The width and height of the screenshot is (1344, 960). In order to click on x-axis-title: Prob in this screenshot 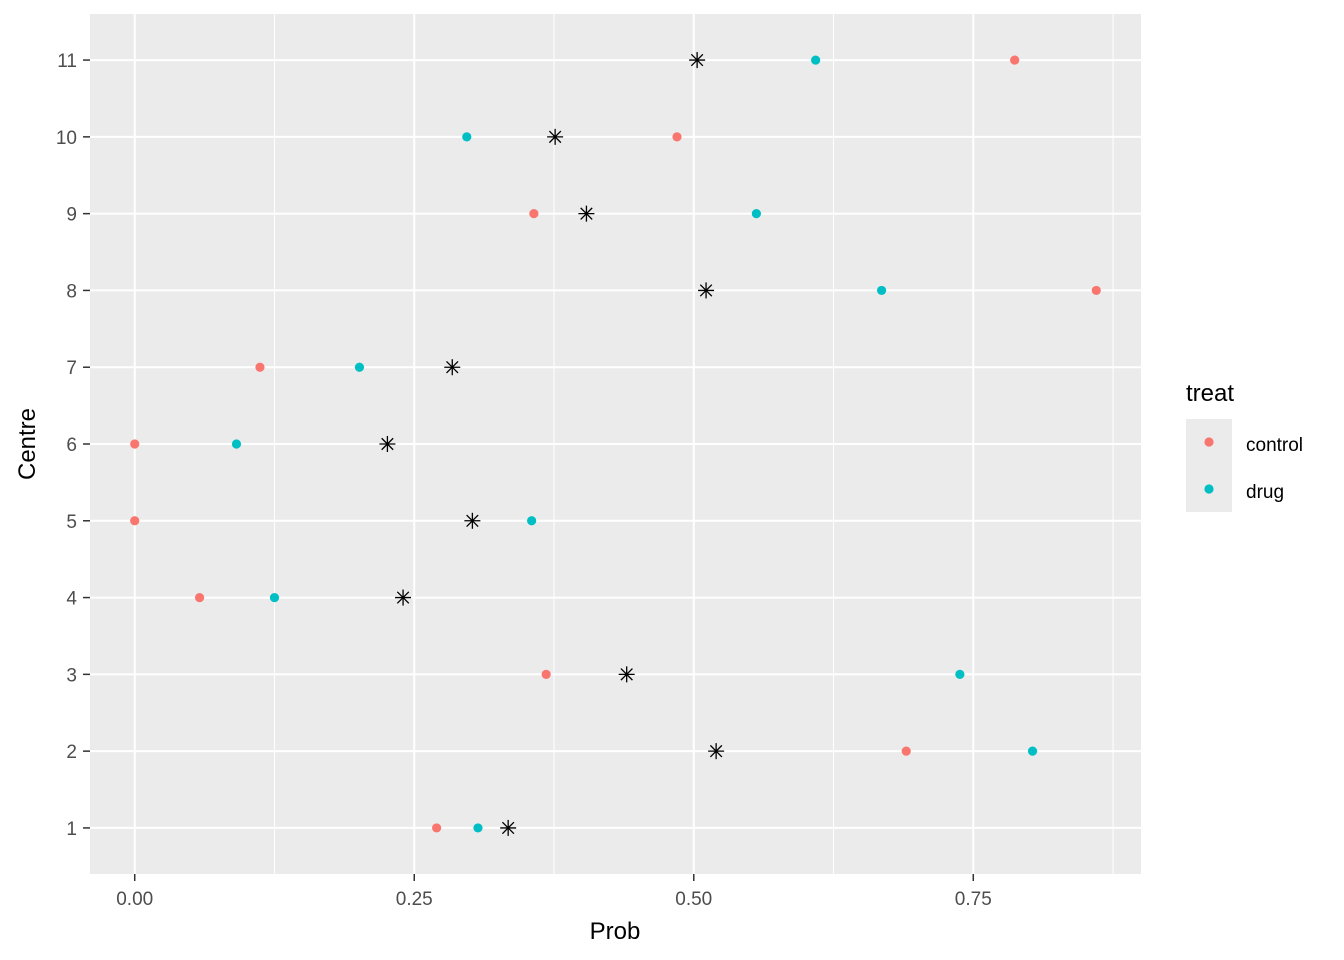, I will do `click(615, 931)`.